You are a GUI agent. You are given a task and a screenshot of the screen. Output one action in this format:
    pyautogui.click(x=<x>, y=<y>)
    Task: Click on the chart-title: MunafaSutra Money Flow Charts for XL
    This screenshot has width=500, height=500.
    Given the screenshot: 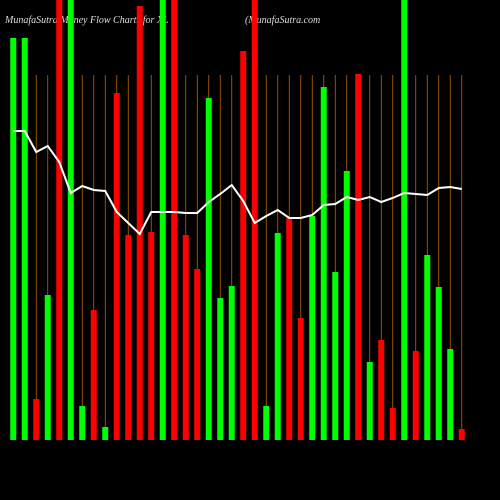 What is the action you would take?
    pyautogui.click(x=86, y=20)
    